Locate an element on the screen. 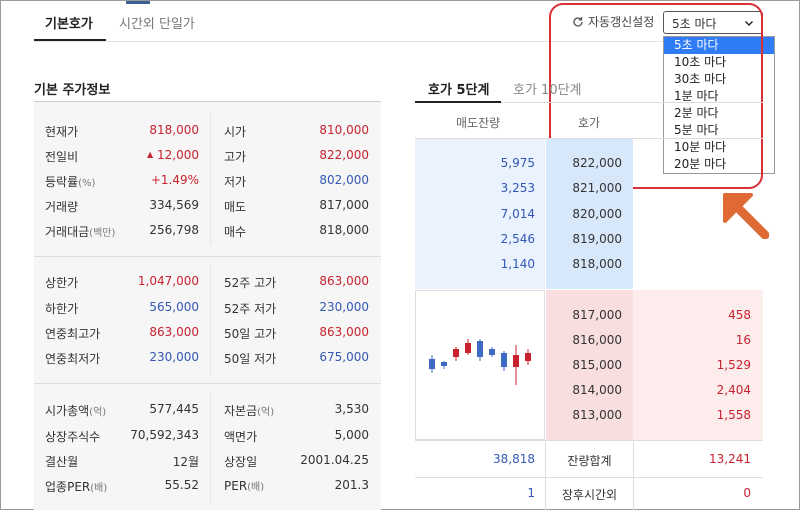 This screenshot has width=800, height=510. top-accent-bar is located at coordinates (138, 2).